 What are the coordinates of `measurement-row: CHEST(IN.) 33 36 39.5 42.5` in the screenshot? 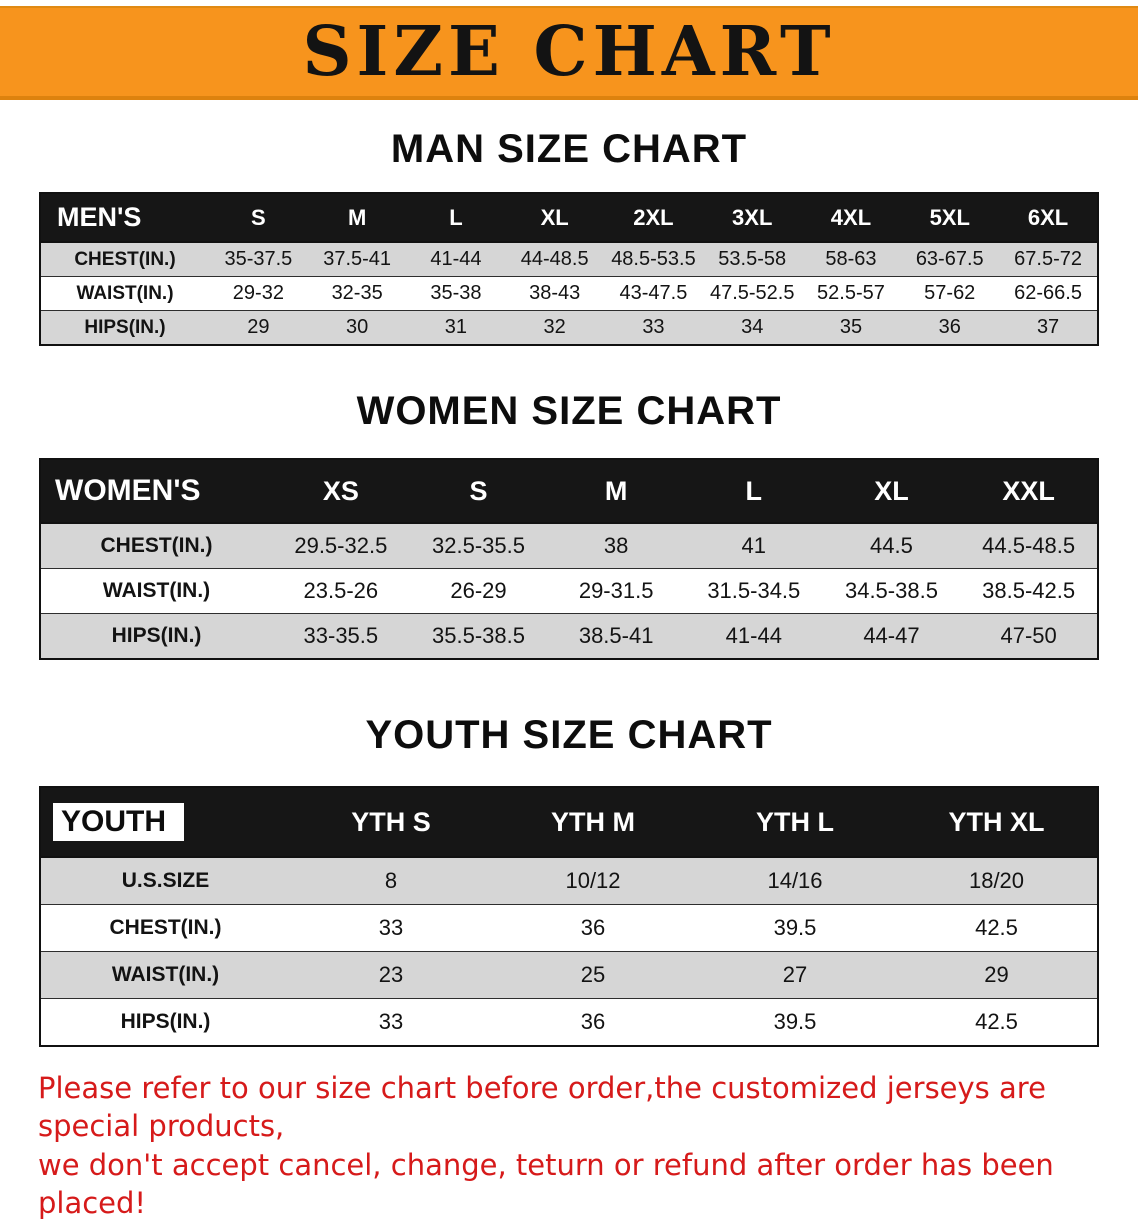 It's located at (569, 928).